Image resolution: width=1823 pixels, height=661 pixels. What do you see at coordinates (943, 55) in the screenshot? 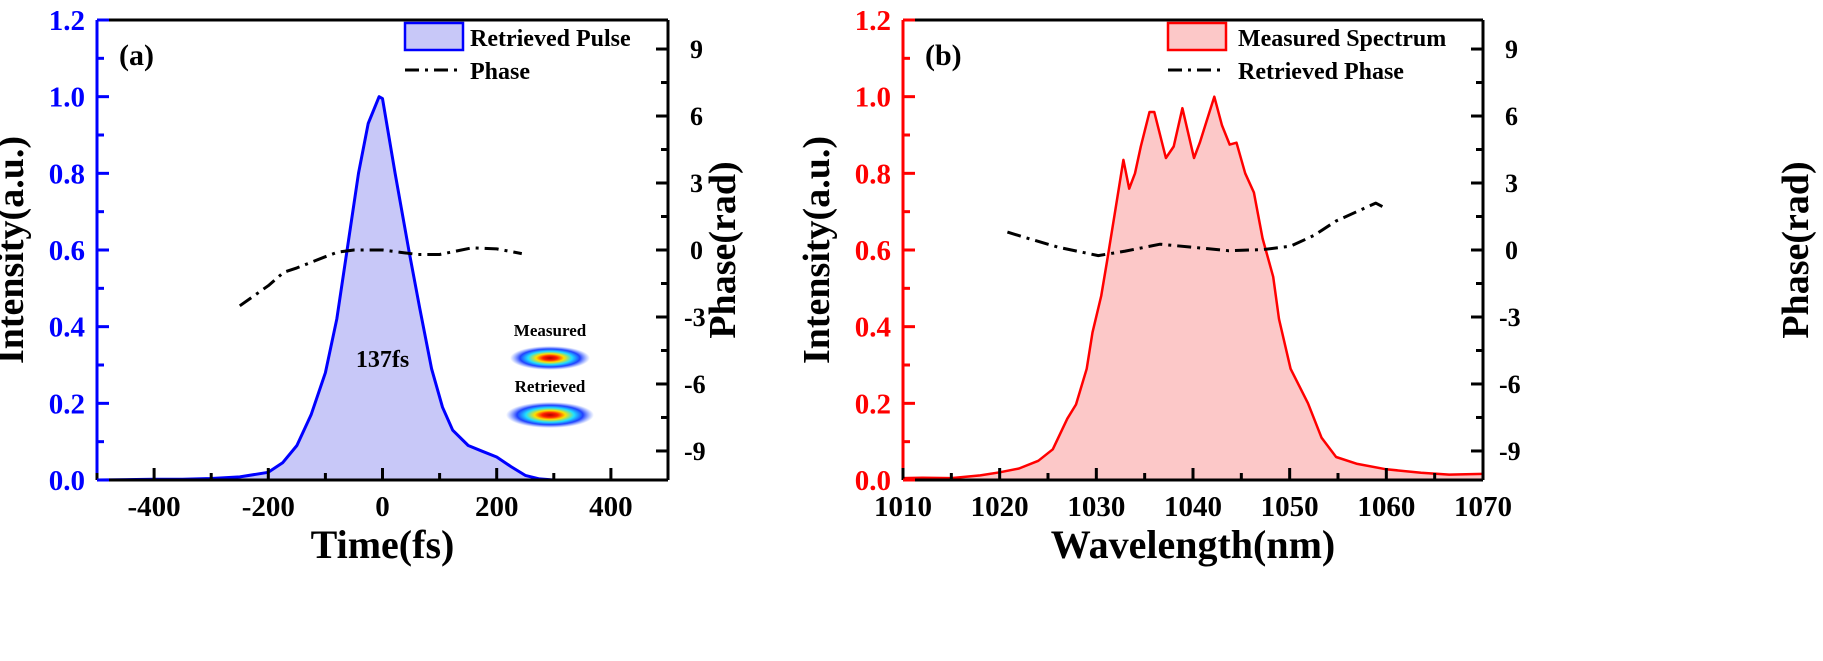
I see `panel-label: (b)` at bounding box center [943, 55].